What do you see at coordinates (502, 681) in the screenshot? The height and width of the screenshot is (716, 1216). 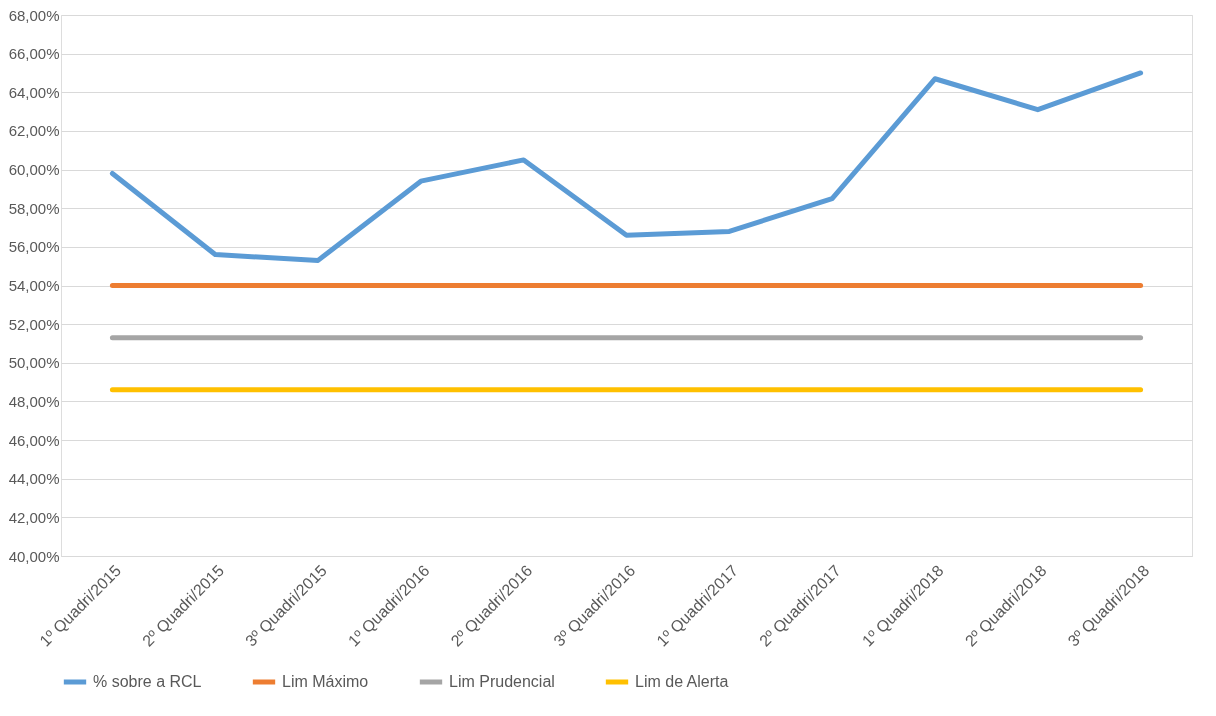 I see `legend-label: Lim Prudencial` at bounding box center [502, 681].